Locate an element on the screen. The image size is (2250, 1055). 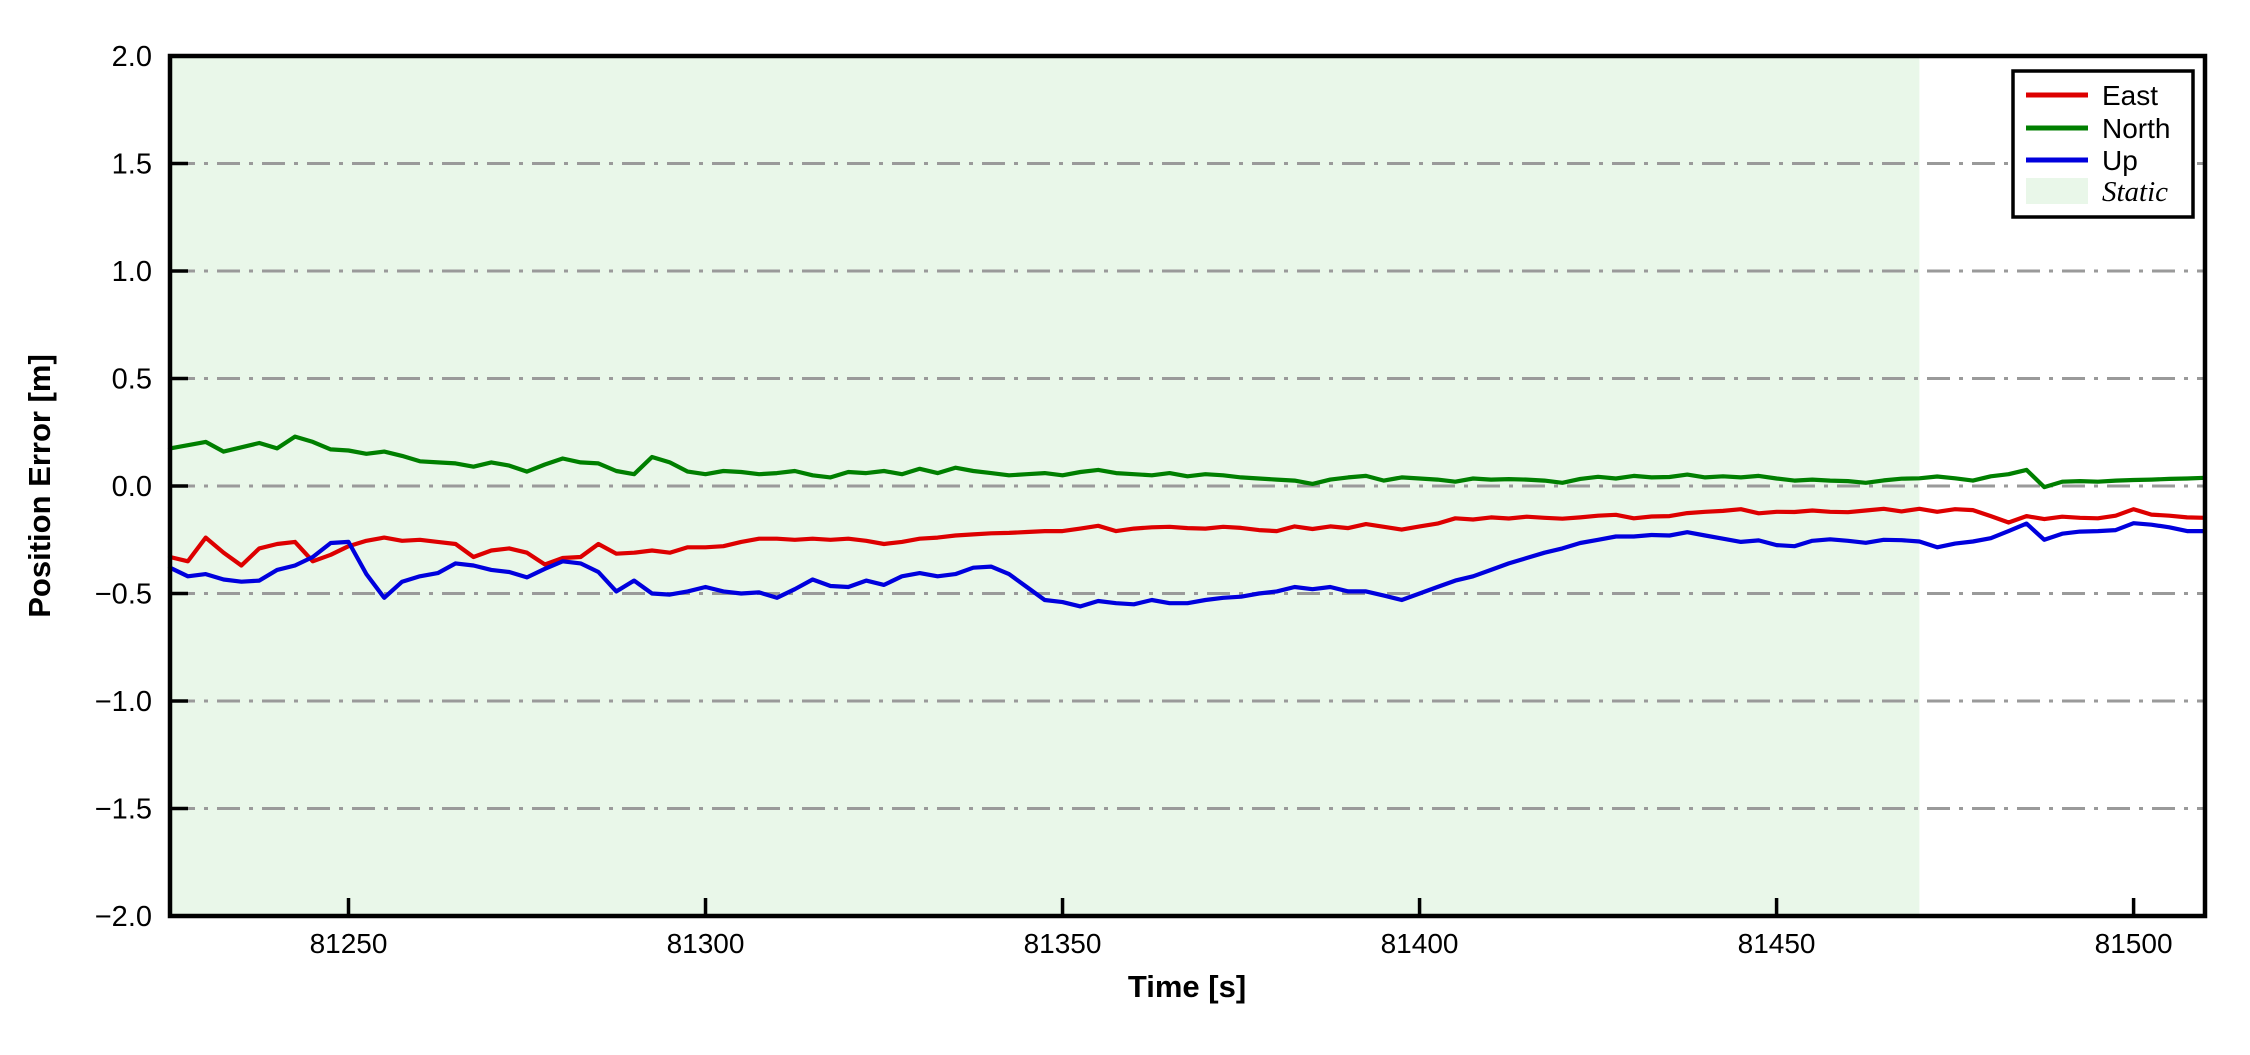
y-tick-label-0.5: 0.5 is located at coordinates (132, 380).